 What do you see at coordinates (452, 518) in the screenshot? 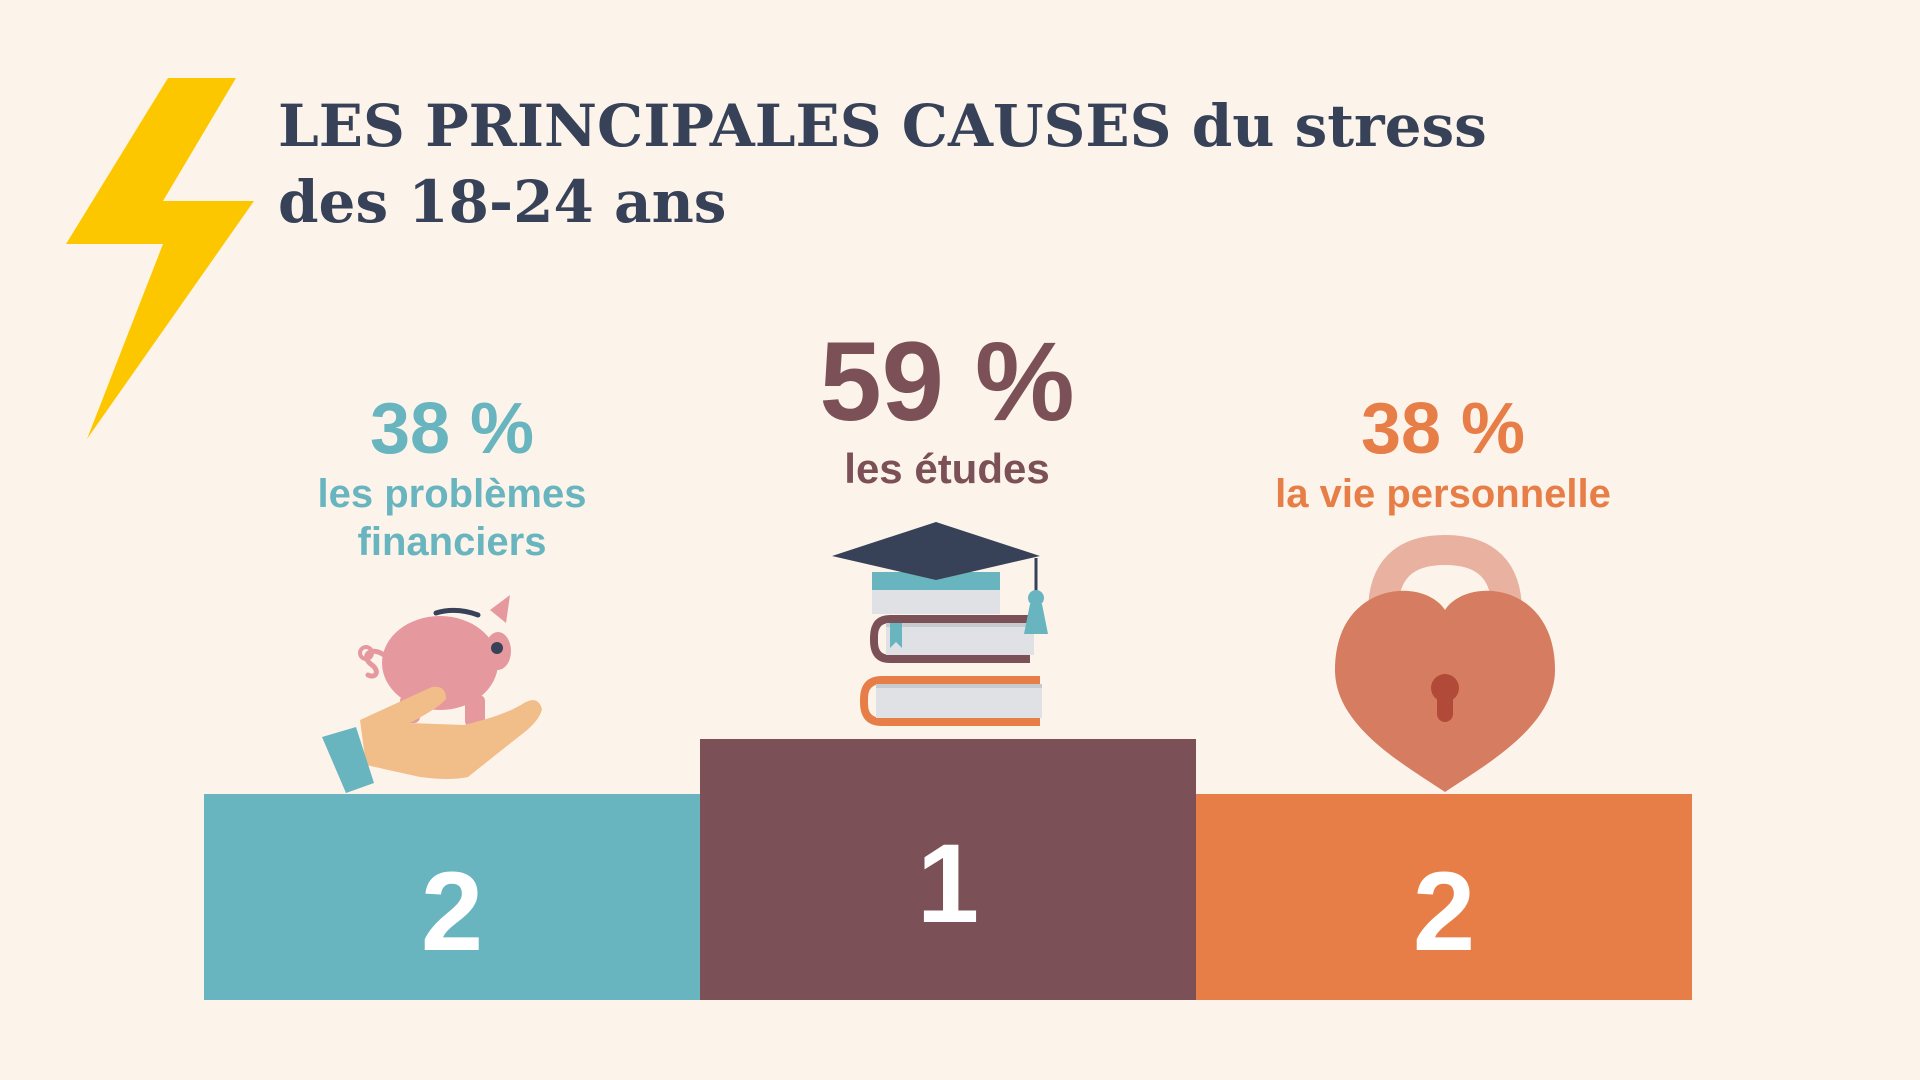
I see `category-label-financial: les problèmes financiers` at bounding box center [452, 518].